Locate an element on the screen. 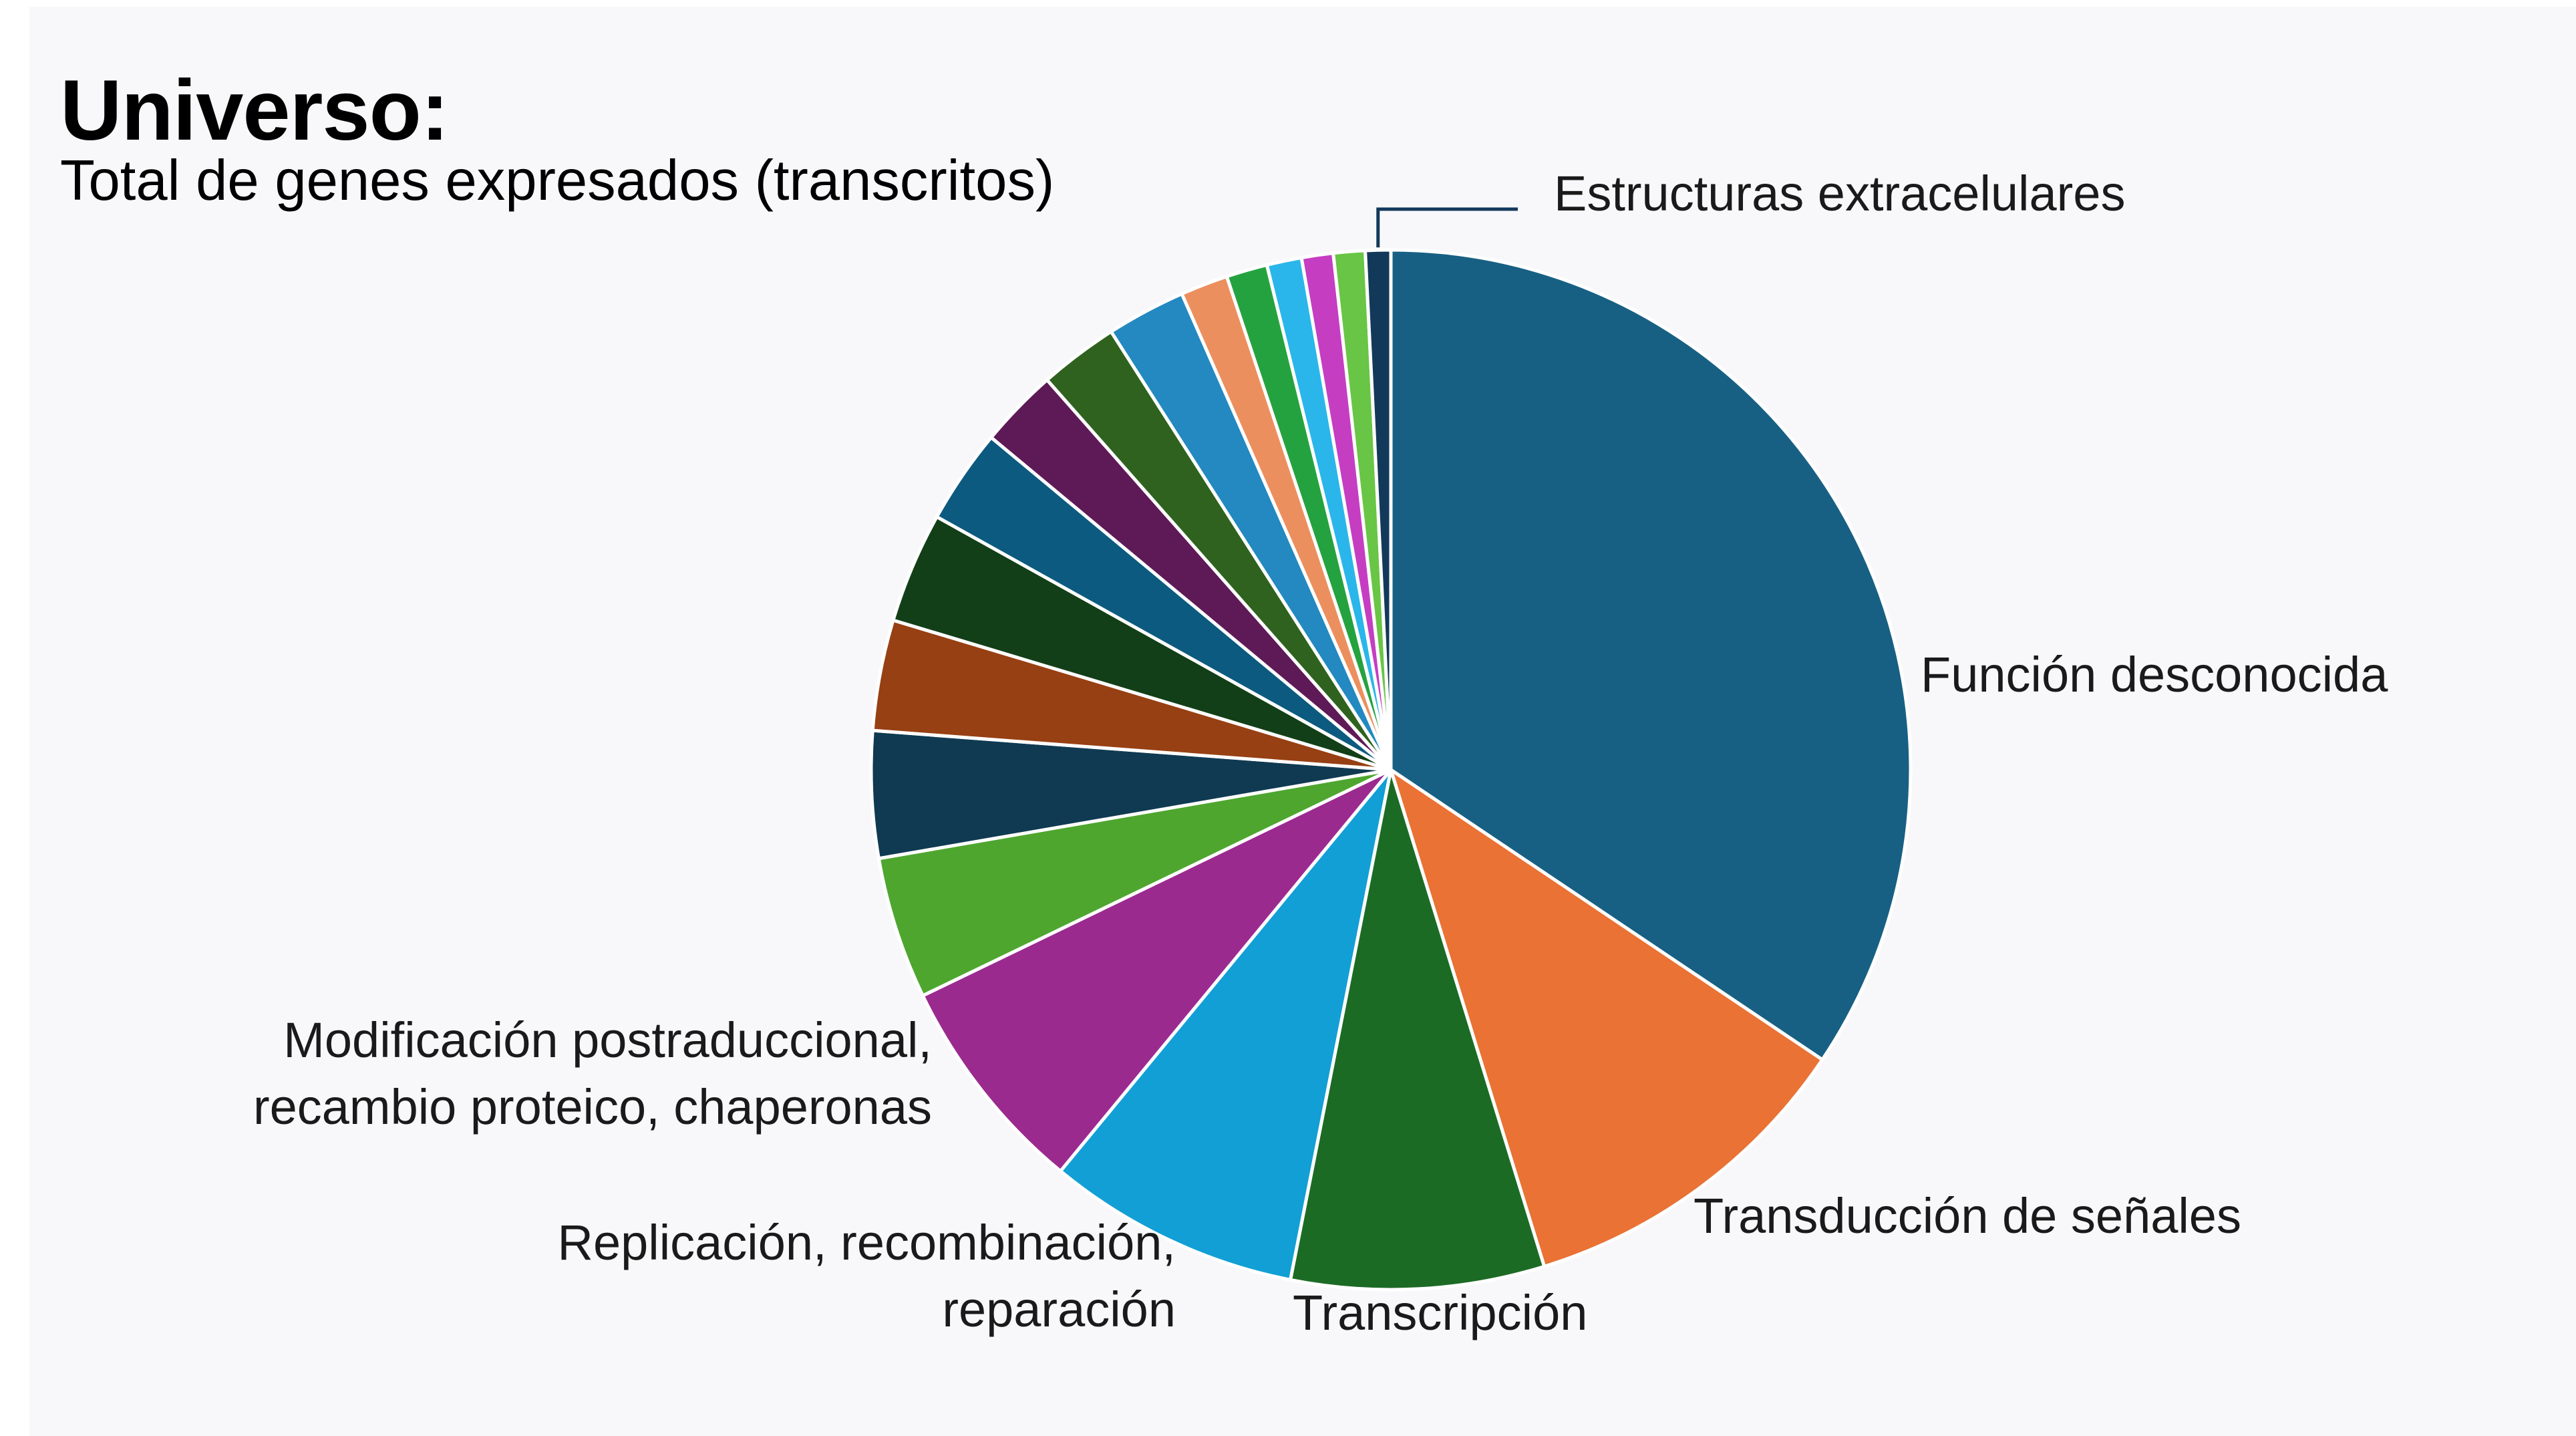 The width and height of the screenshot is (2576, 1436). pie-slice-estructuras-extracelulares is located at coordinates (1378, 510).